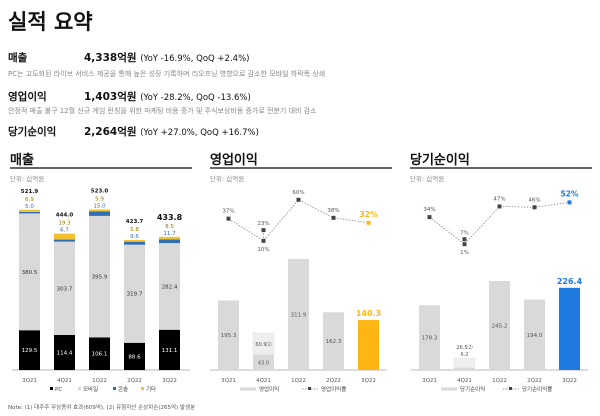  Describe the element at coordinates (30, 192) in the screenshot. I see `total-label: 521.9` at that location.